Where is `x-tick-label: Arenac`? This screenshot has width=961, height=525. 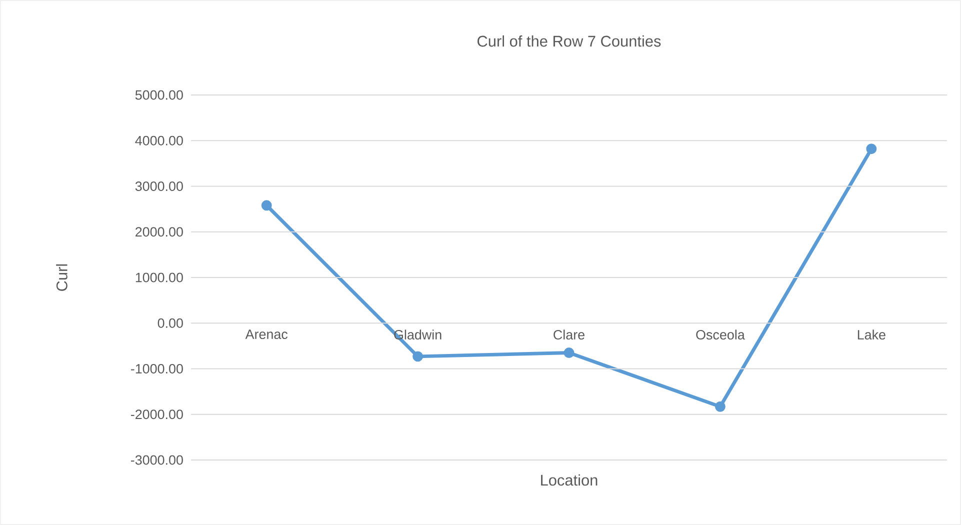 x-tick-label: Arenac is located at coordinates (266, 335).